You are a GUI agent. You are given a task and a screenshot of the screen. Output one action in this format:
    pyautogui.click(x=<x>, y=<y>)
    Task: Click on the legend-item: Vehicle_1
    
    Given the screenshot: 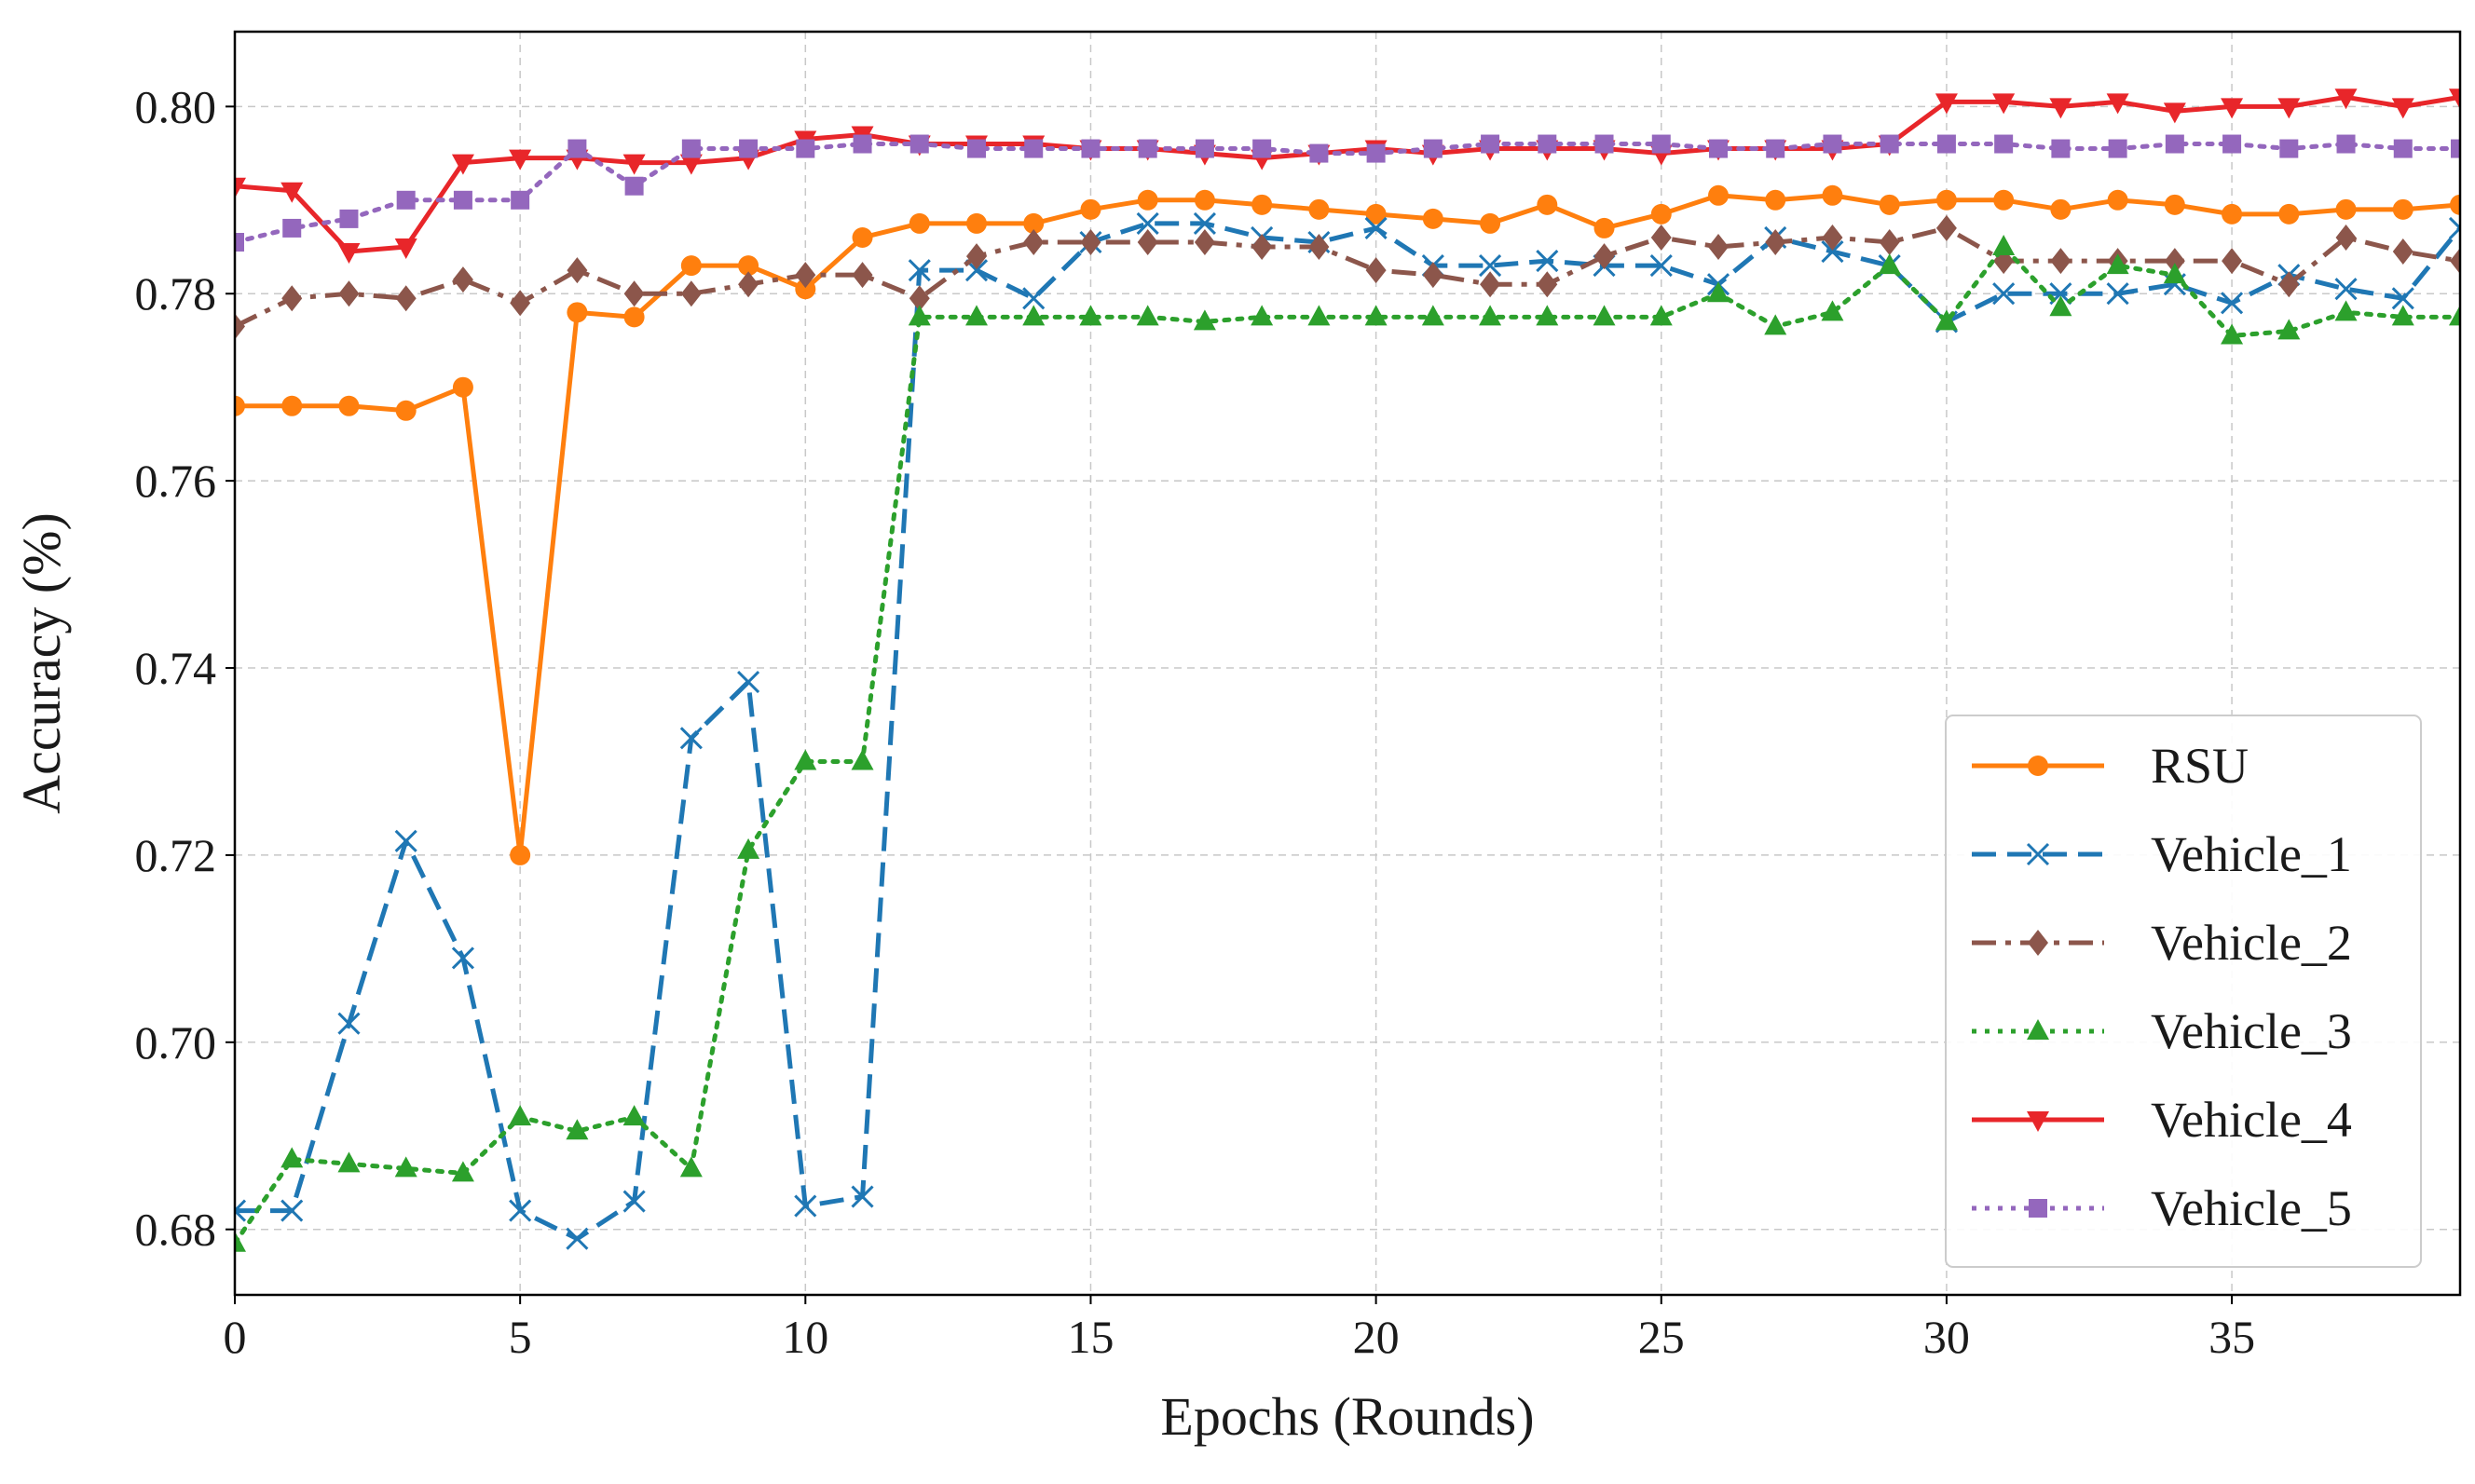 What is the action you would take?
    pyautogui.click(x=2162, y=854)
    